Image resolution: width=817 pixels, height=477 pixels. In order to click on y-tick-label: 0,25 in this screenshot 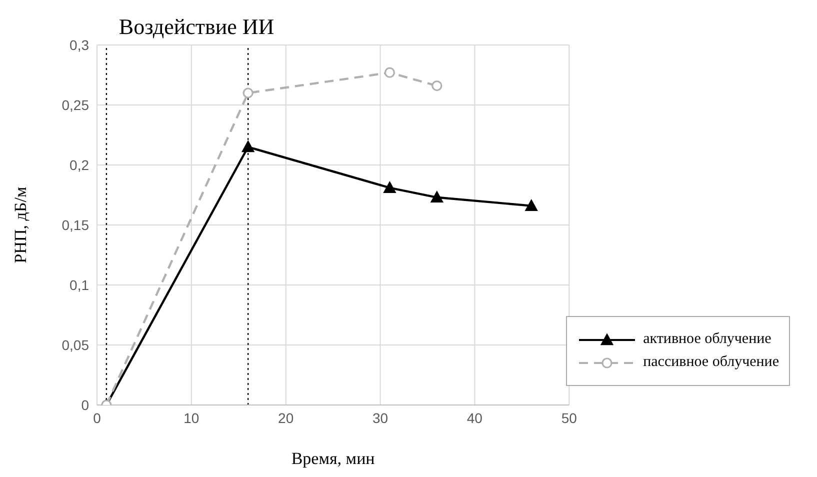, I will do `click(76, 104)`.